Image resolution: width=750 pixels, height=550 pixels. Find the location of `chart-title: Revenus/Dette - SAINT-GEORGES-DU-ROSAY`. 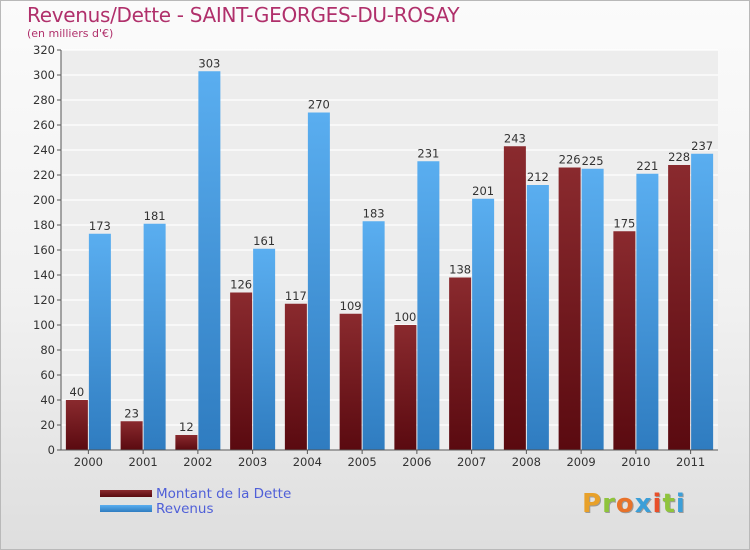

chart-title: Revenus/Dette - SAINT-GEORGES-DU-ROSAY is located at coordinates (243, 15).